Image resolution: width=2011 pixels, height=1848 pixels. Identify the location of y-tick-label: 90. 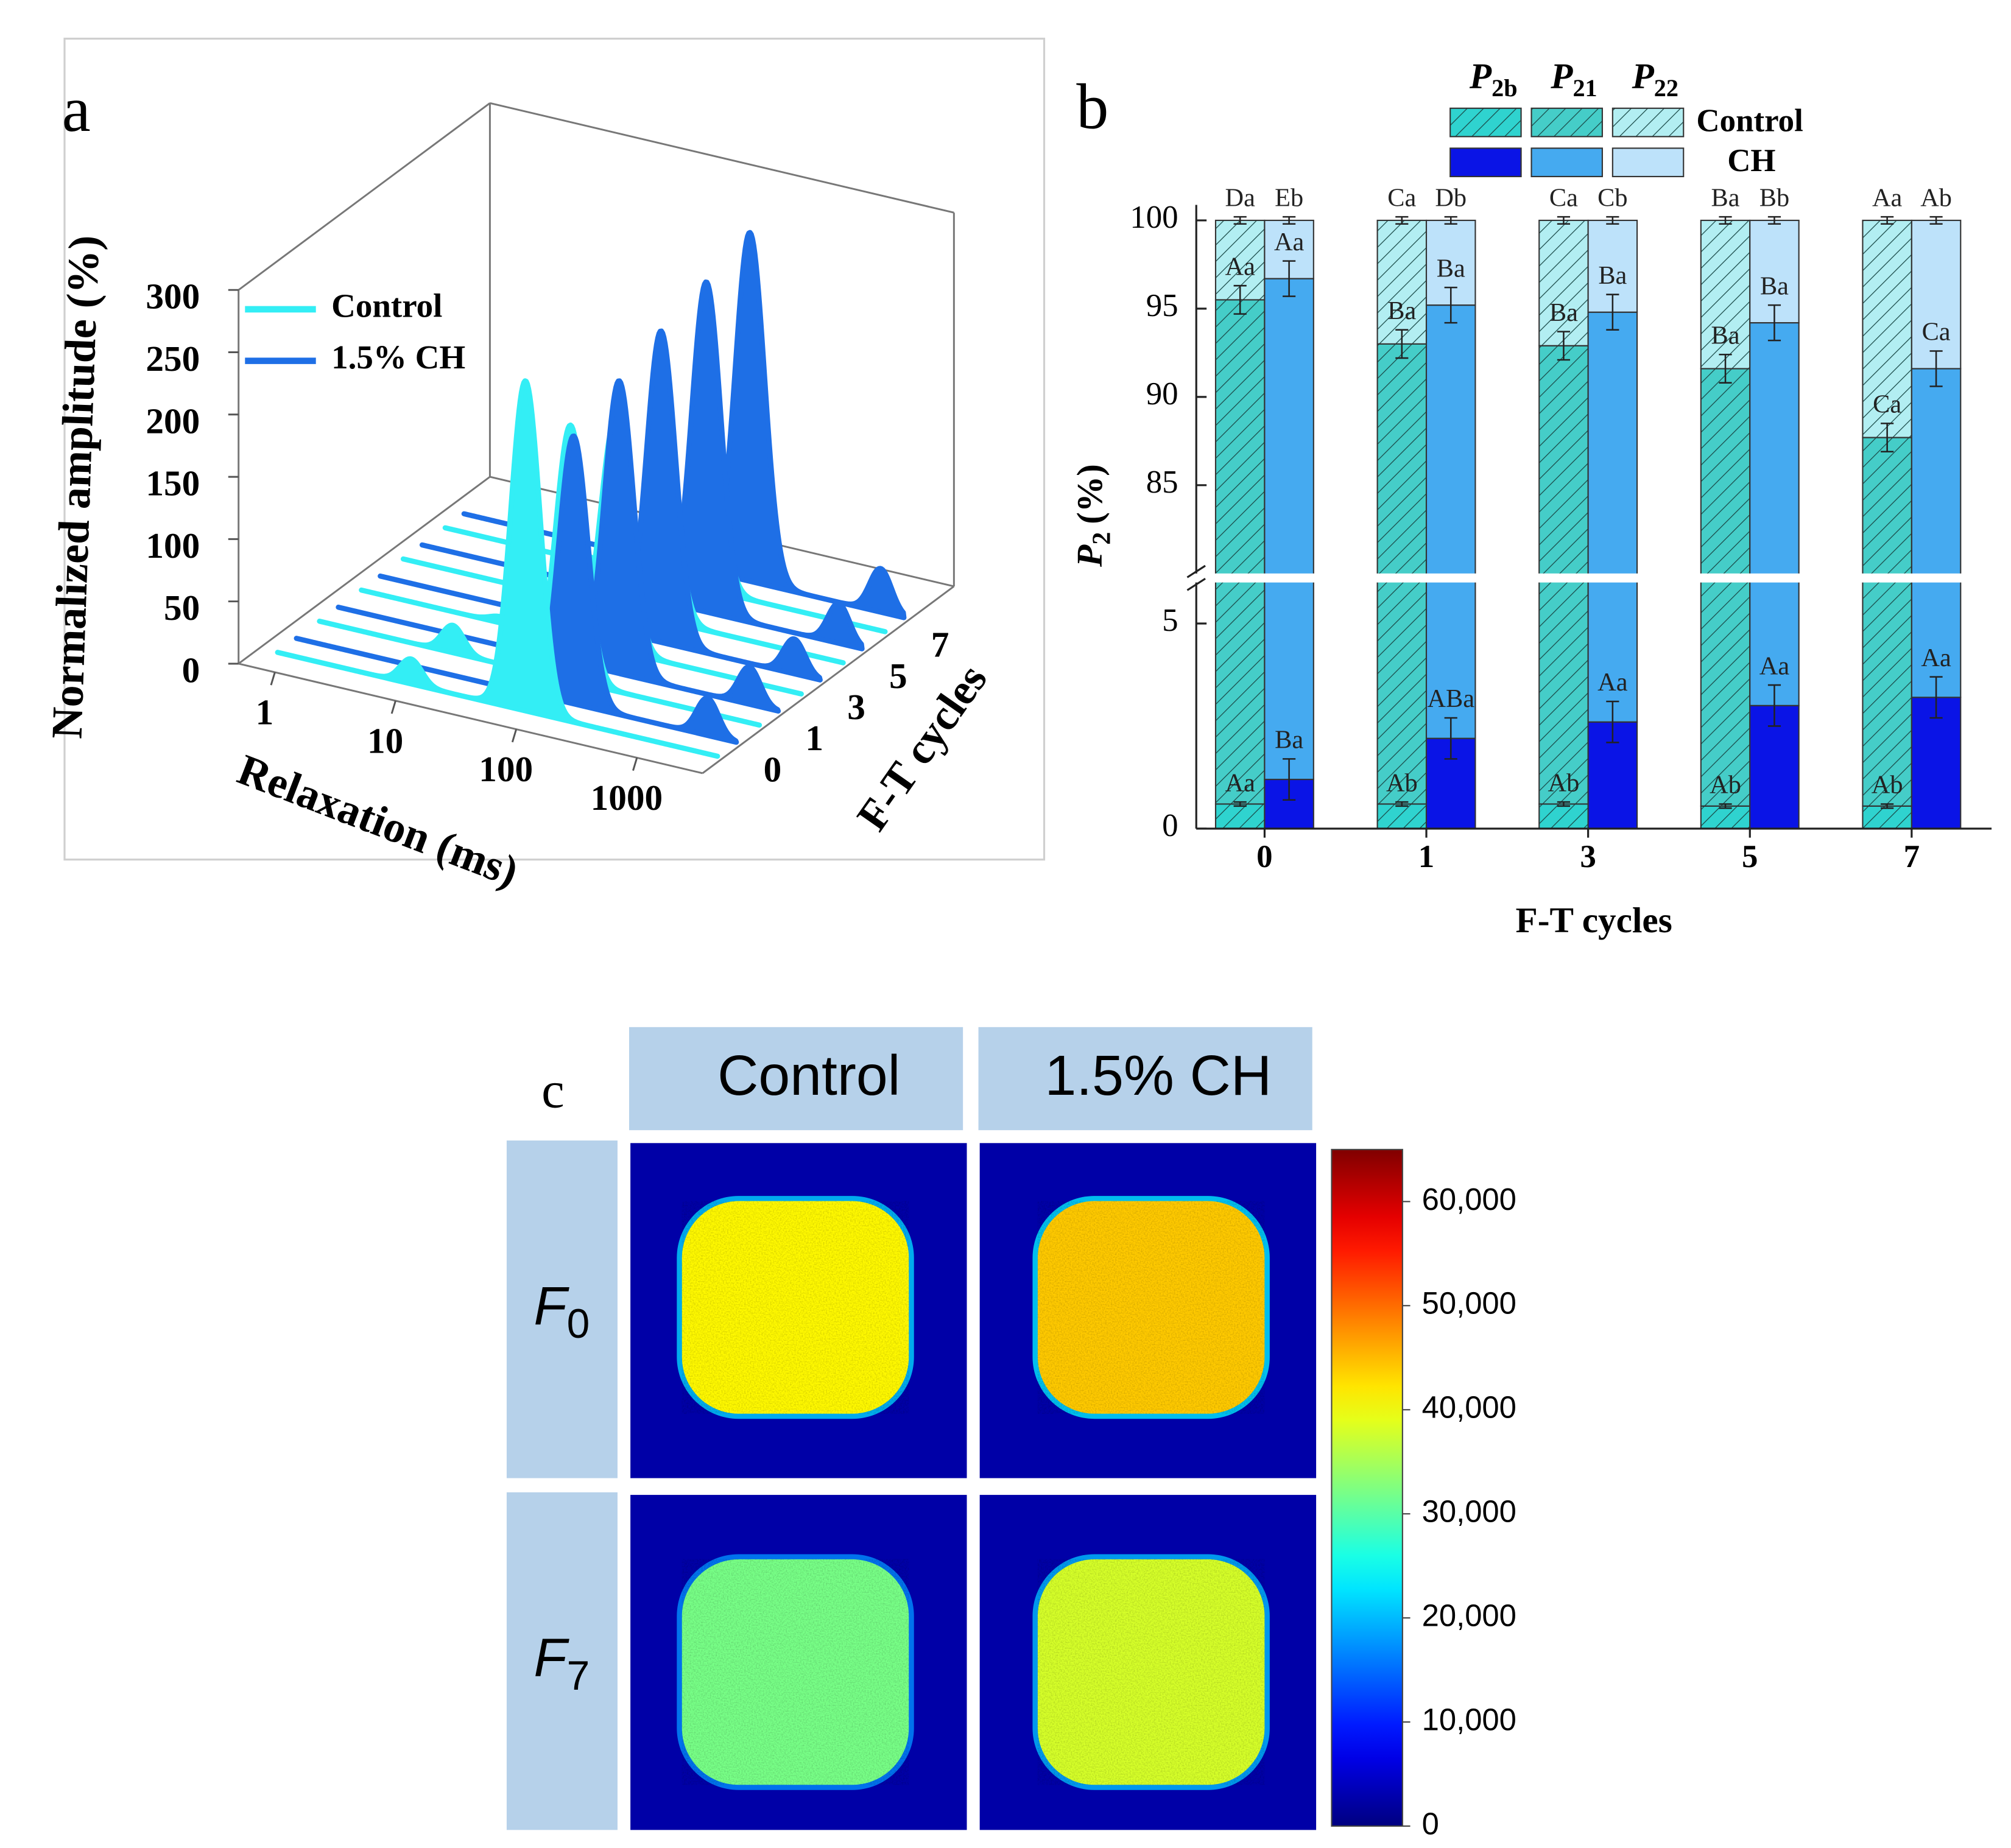
(1162, 394).